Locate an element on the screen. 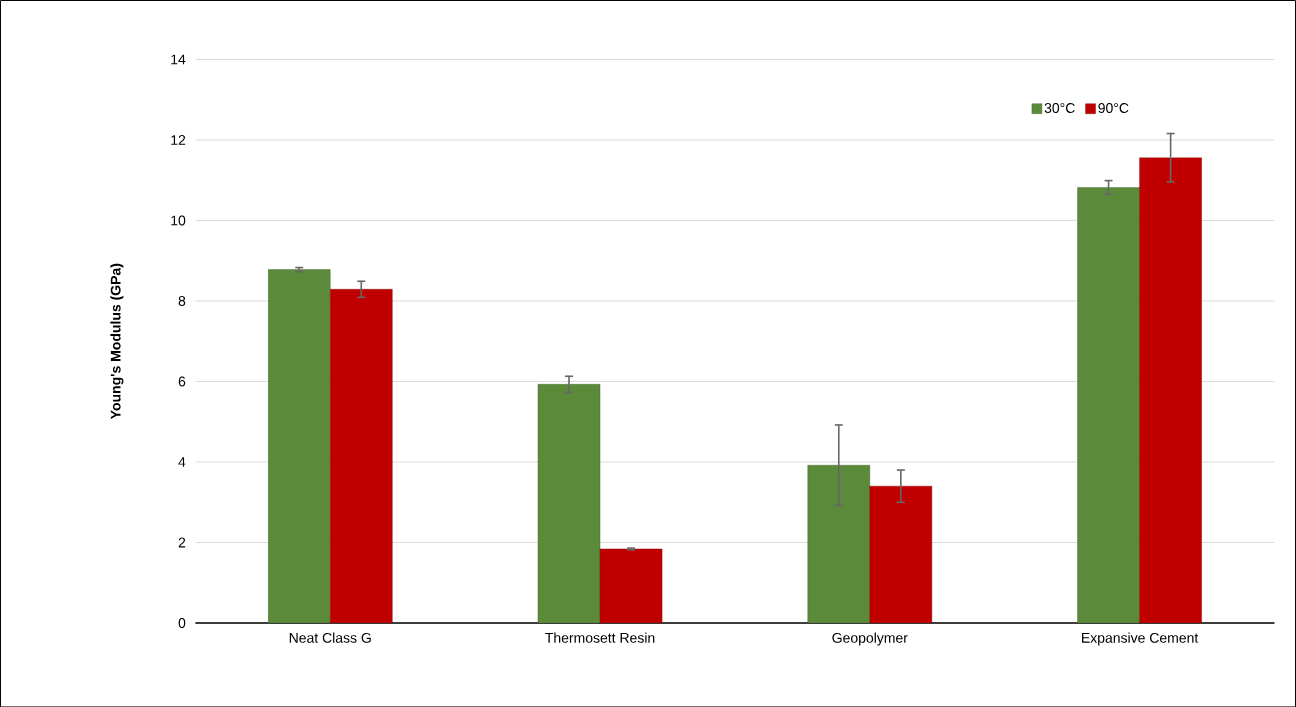 The height and width of the screenshot is (707, 1296). y-tick-label: 0 is located at coordinates (182, 622).